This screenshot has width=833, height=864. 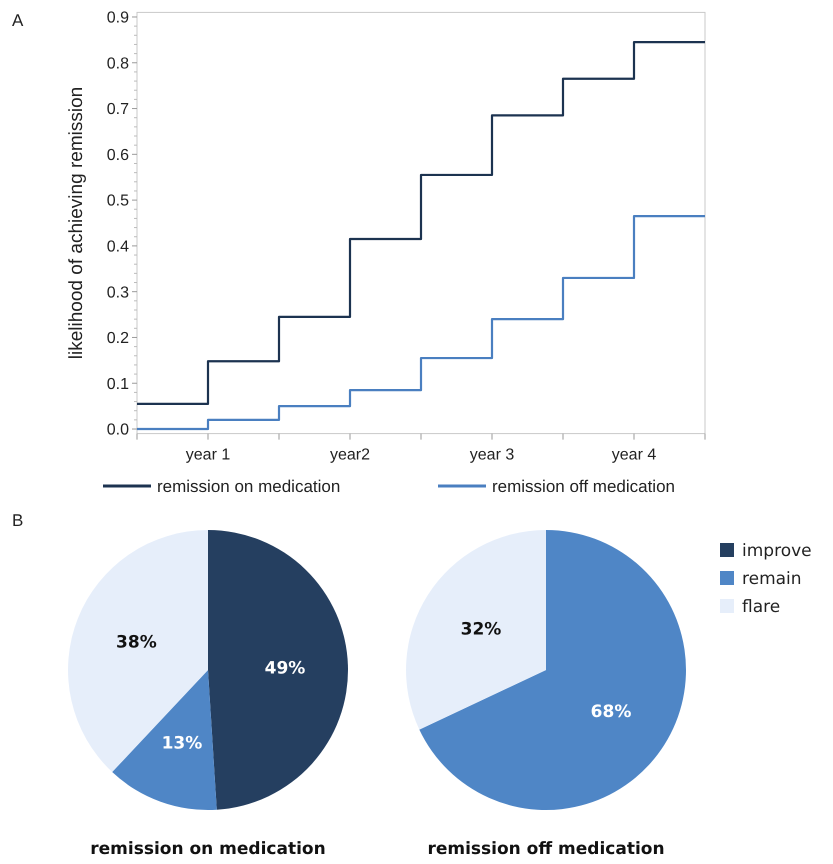 What do you see at coordinates (208, 849) in the screenshot?
I see `text: remission on medication` at bounding box center [208, 849].